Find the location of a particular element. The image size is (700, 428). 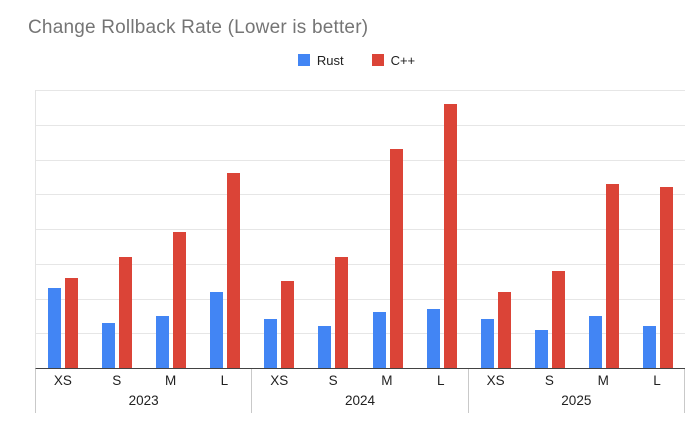

axis-section-2025: XS S M L 2025 is located at coordinates (577, 391).